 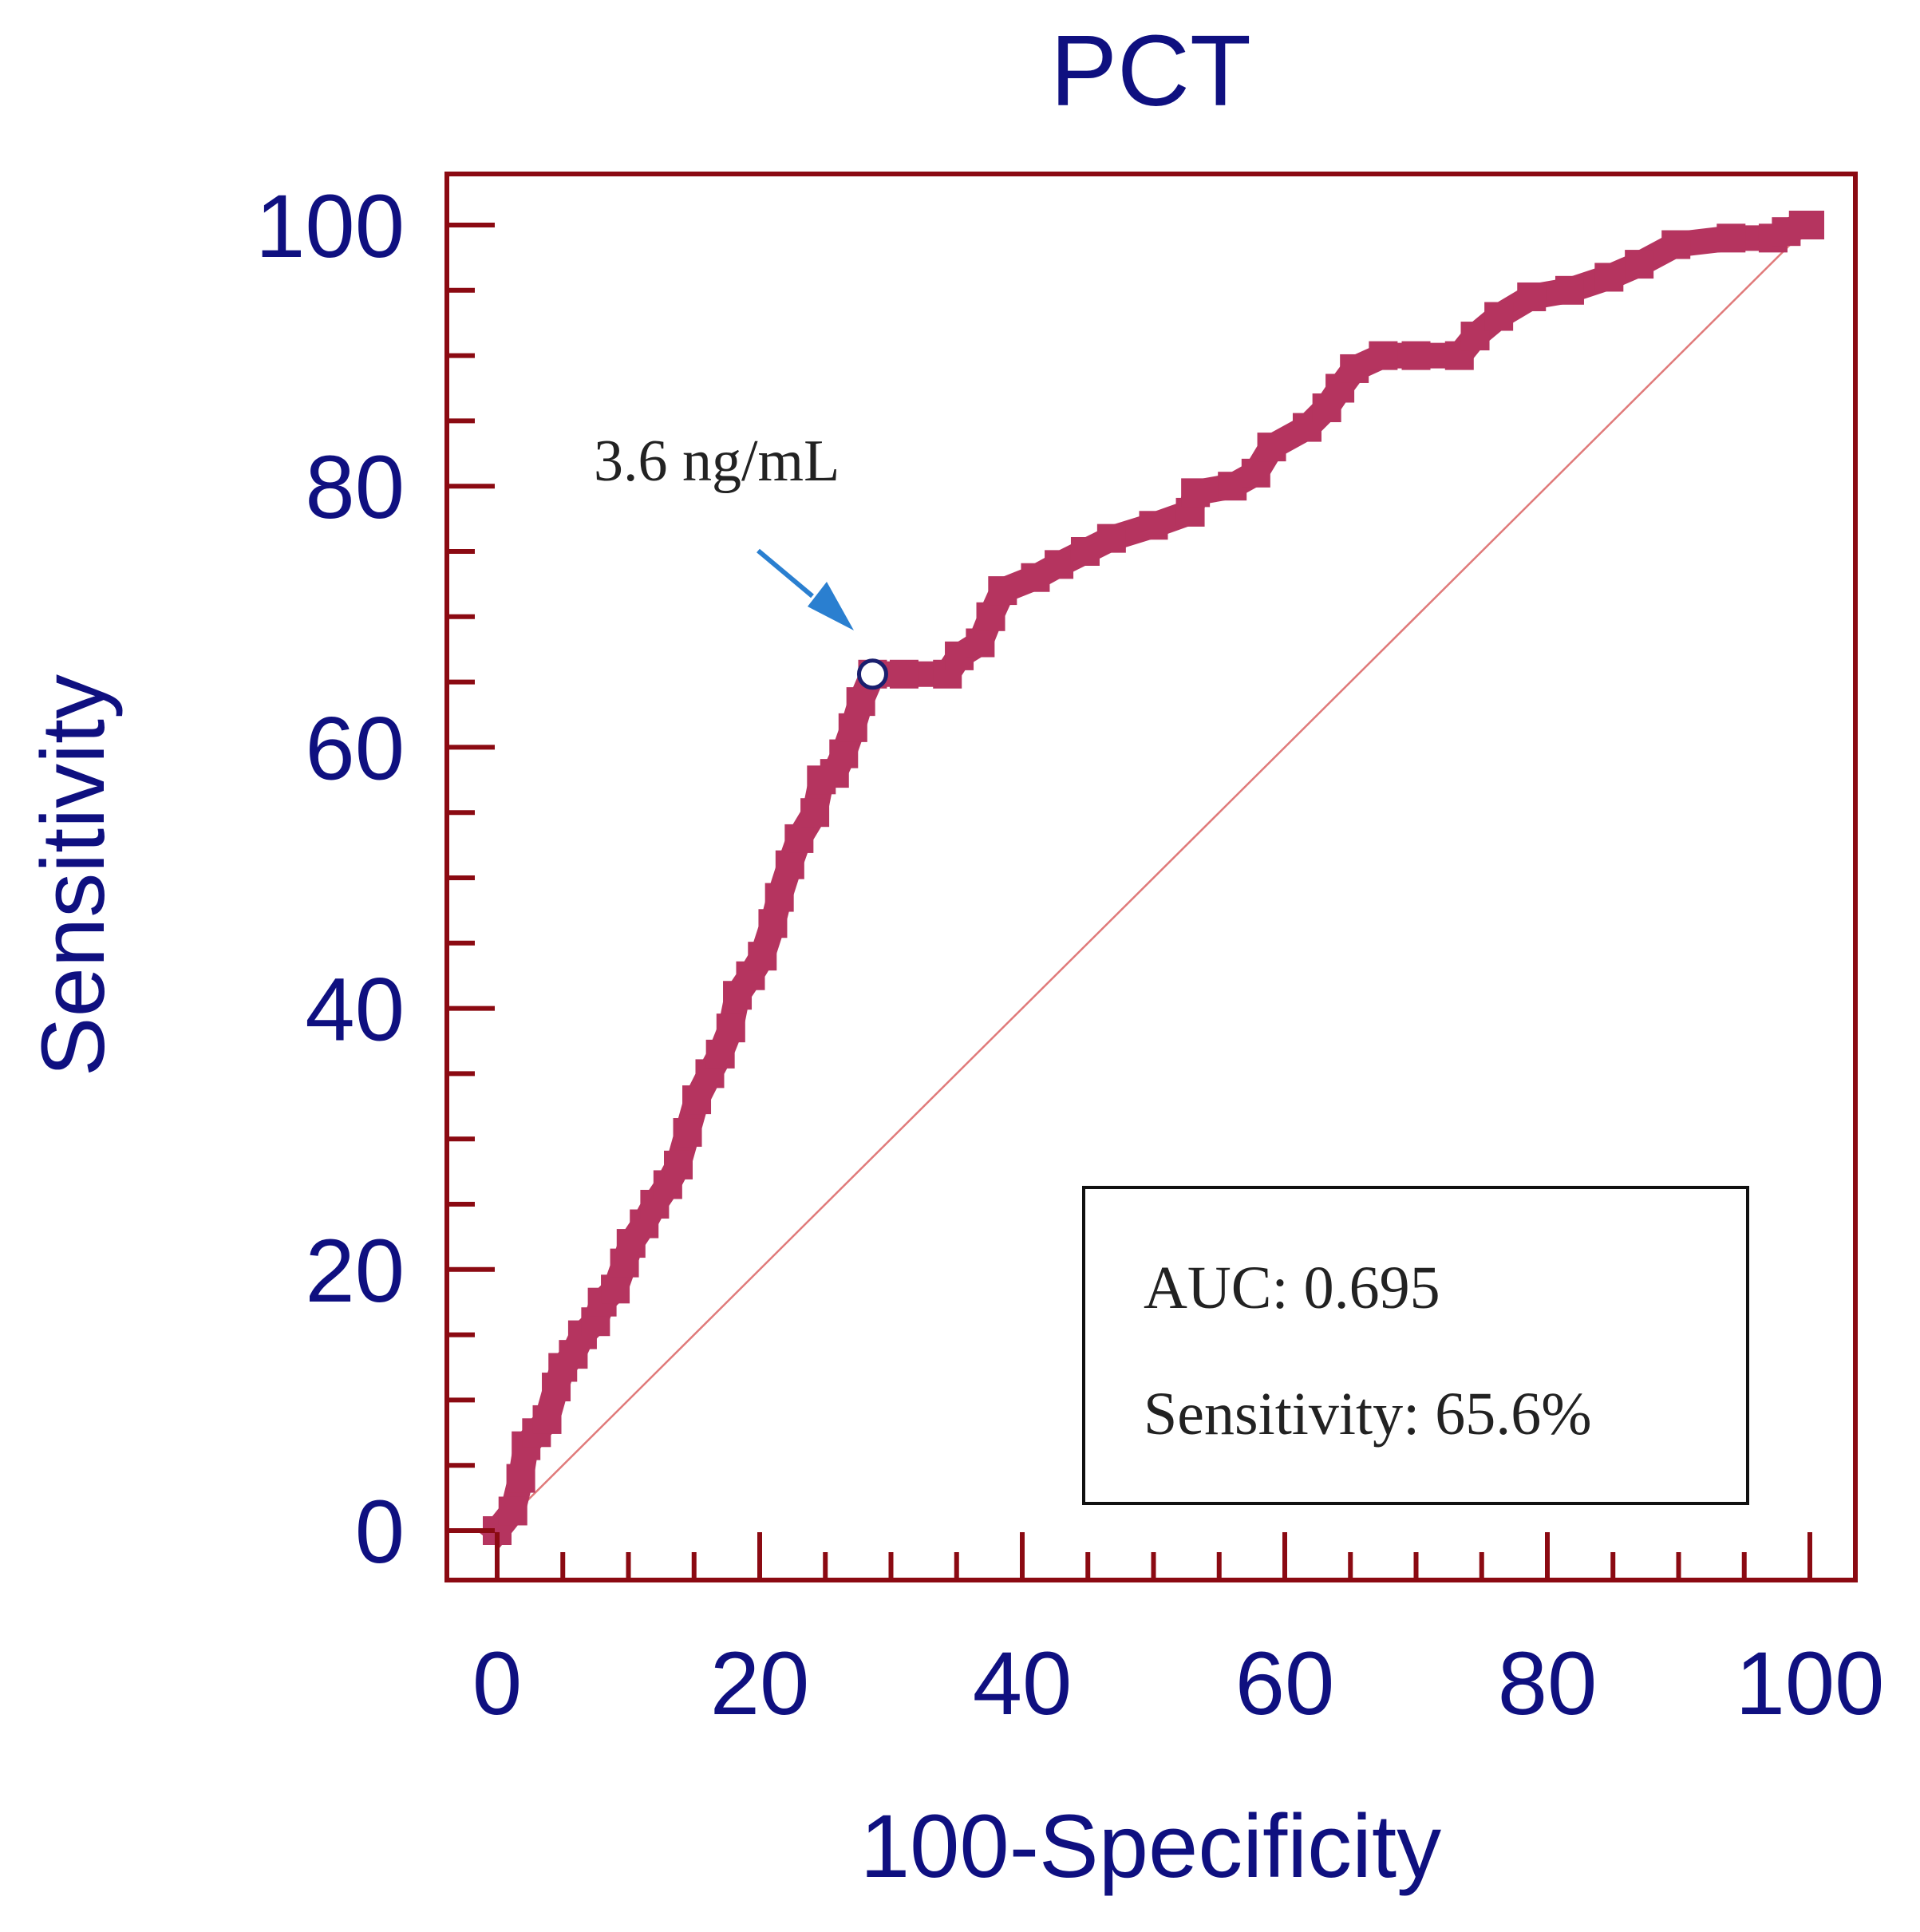 I want to click on cutoff-annotation: 3.6 ng/mL, so click(x=741, y=559).